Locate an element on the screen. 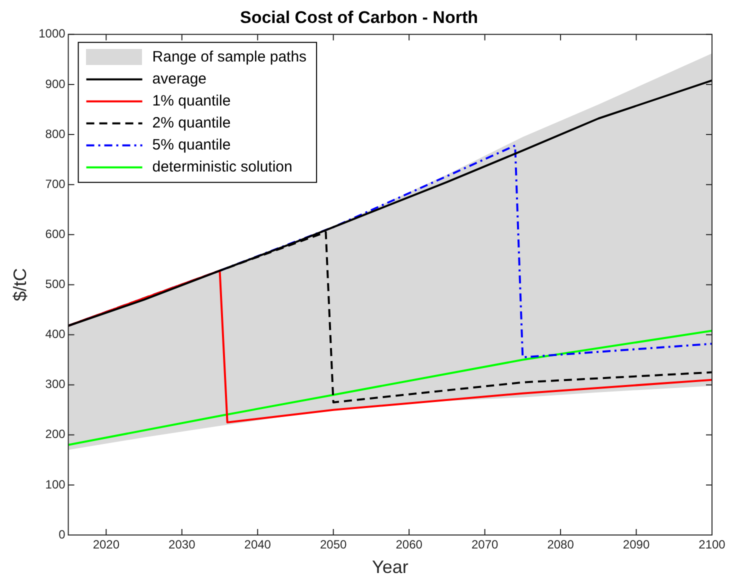 The image size is (730, 581). y-tick-label: 600 is located at coordinates (55, 233).